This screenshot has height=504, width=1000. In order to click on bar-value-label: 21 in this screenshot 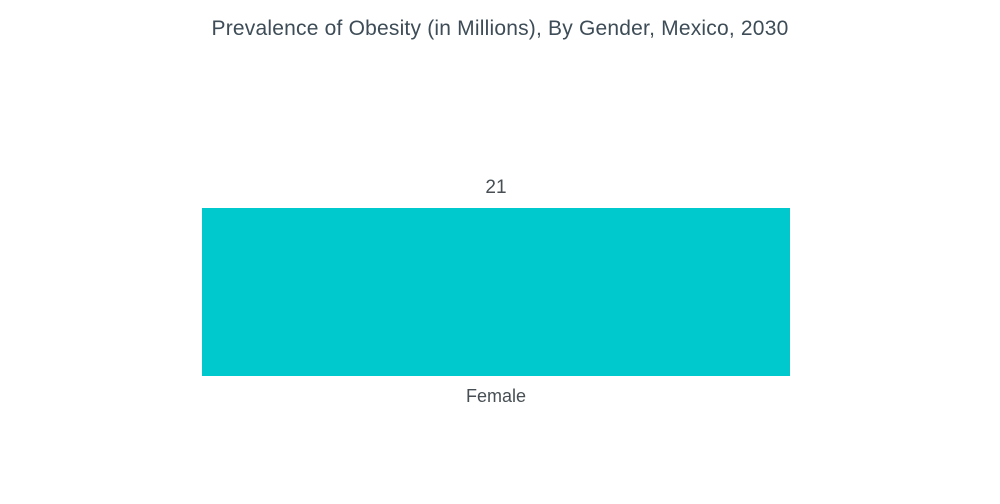, I will do `click(496, 187)`.